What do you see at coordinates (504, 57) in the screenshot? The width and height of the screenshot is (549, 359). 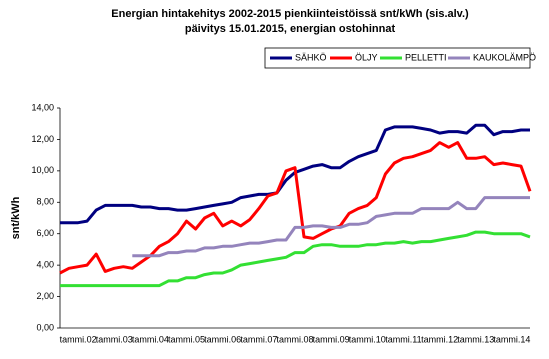 I see `legend-label: KAUKOLÄMPÖ` at bounding box center [504, 57].